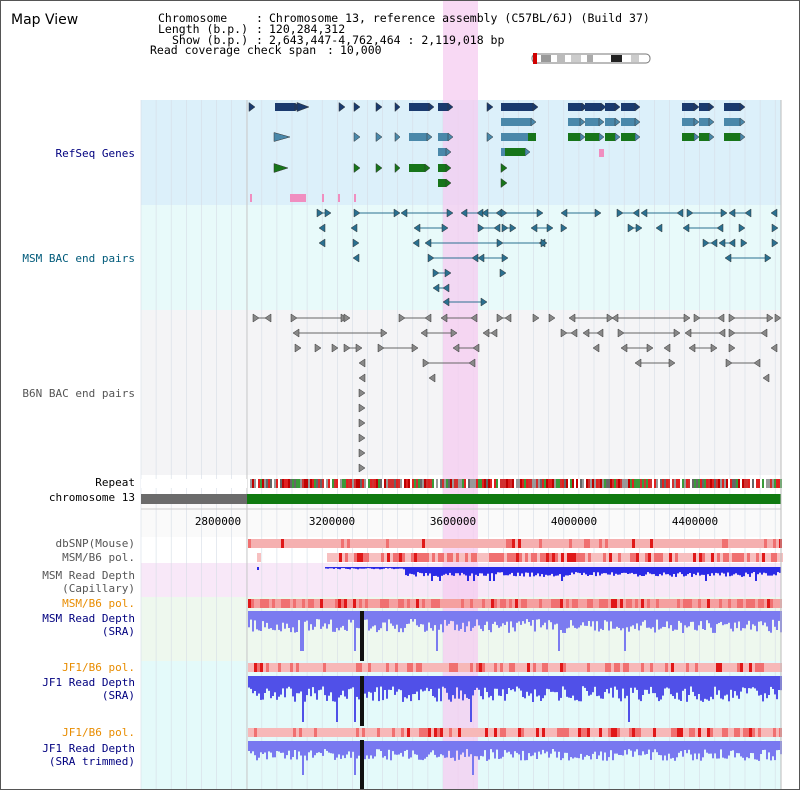  I want to click on msm-bac-features, so click(547, 257).